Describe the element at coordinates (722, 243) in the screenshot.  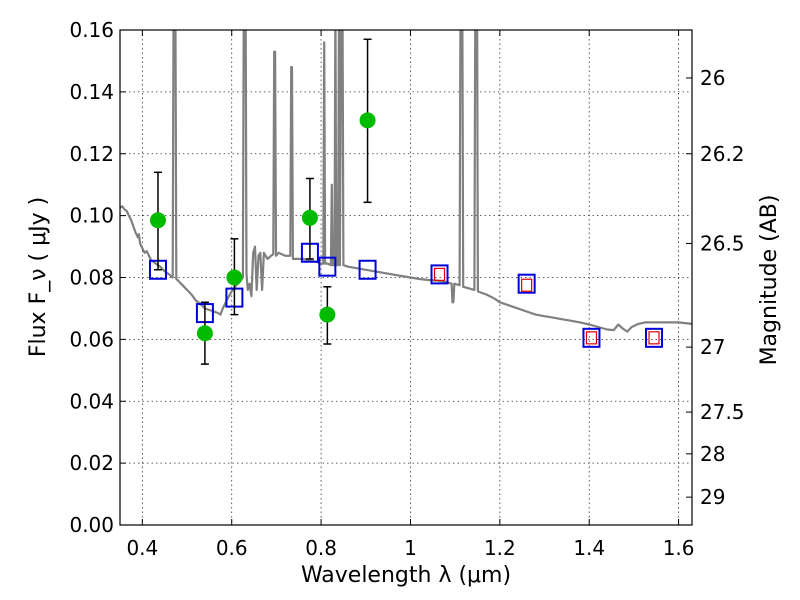
I see `y2-tick-label: 26.5` at that location.